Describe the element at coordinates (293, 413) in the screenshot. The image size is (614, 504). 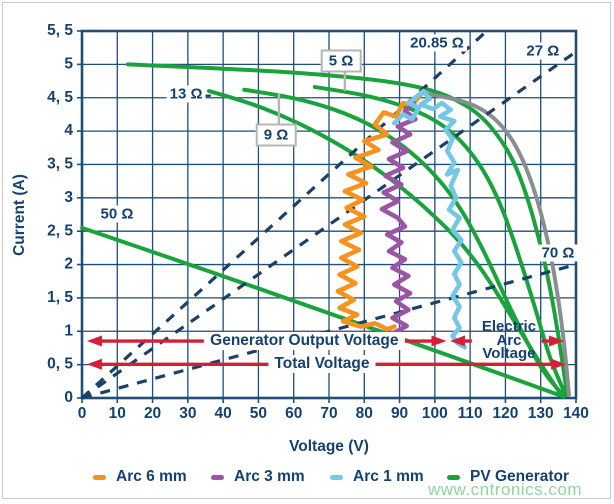
I see `x-tick-label: 60` at that location.